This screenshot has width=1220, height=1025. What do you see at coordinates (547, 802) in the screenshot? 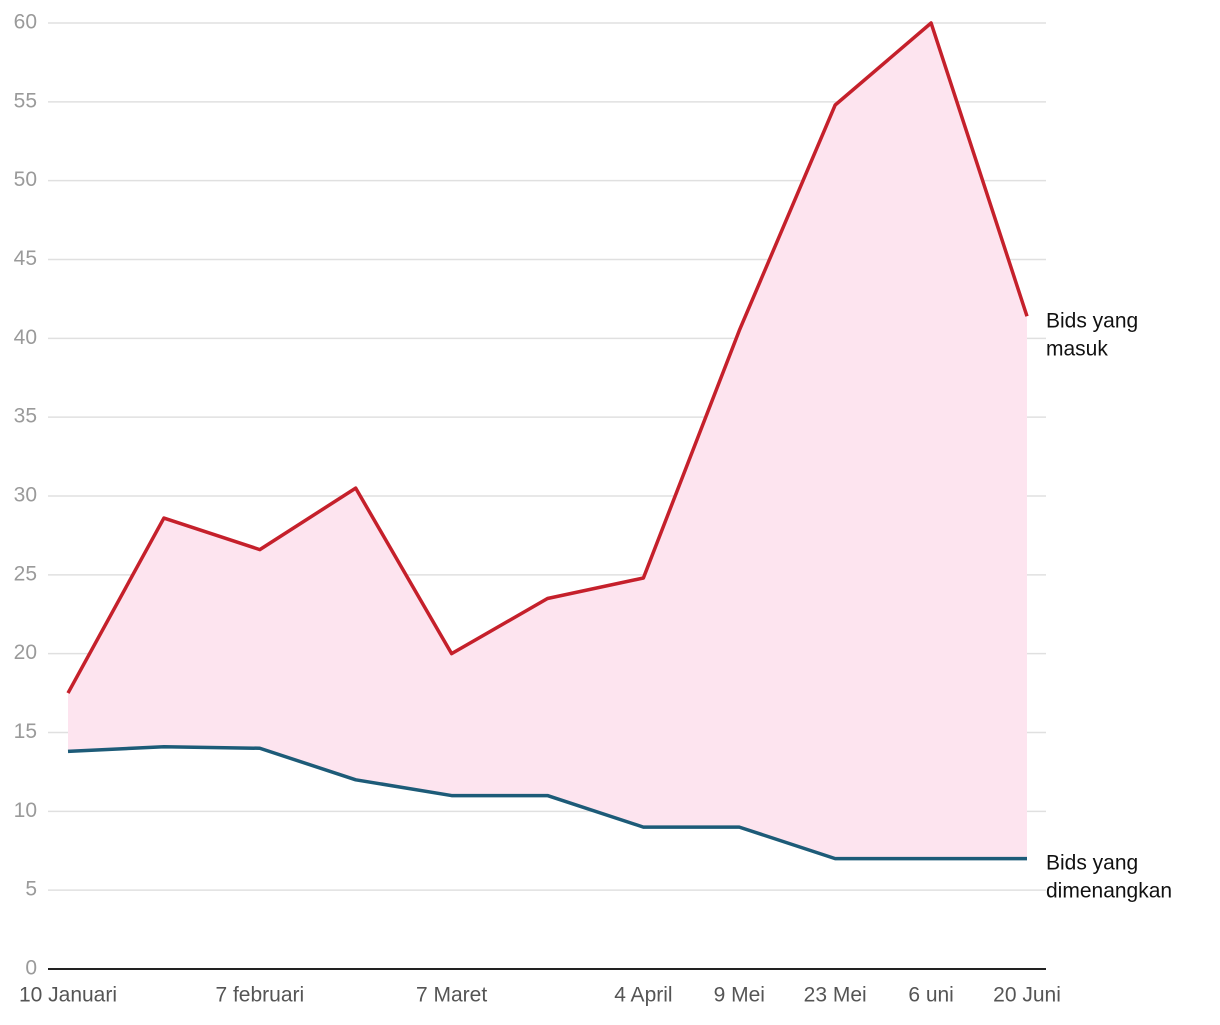
I see `series-line` at bounding box center [547, 802].